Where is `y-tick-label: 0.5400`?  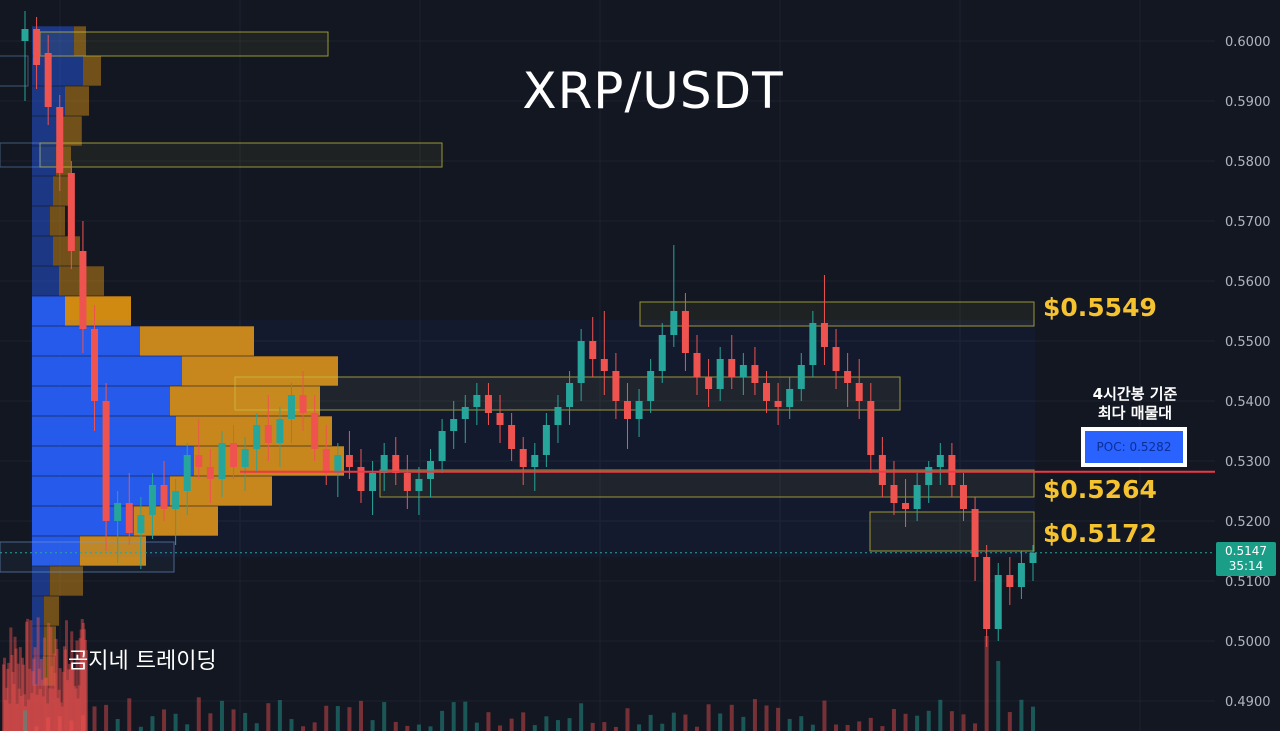
y-tick-label: 0.5400 is located at coordinates (1248, 402).